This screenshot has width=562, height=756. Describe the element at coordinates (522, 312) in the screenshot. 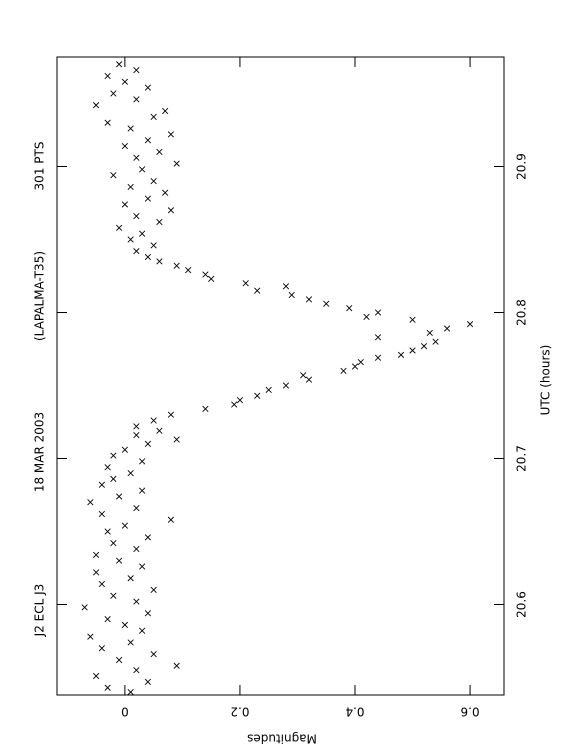

I see `x-tick-label: 20.8` at that location.